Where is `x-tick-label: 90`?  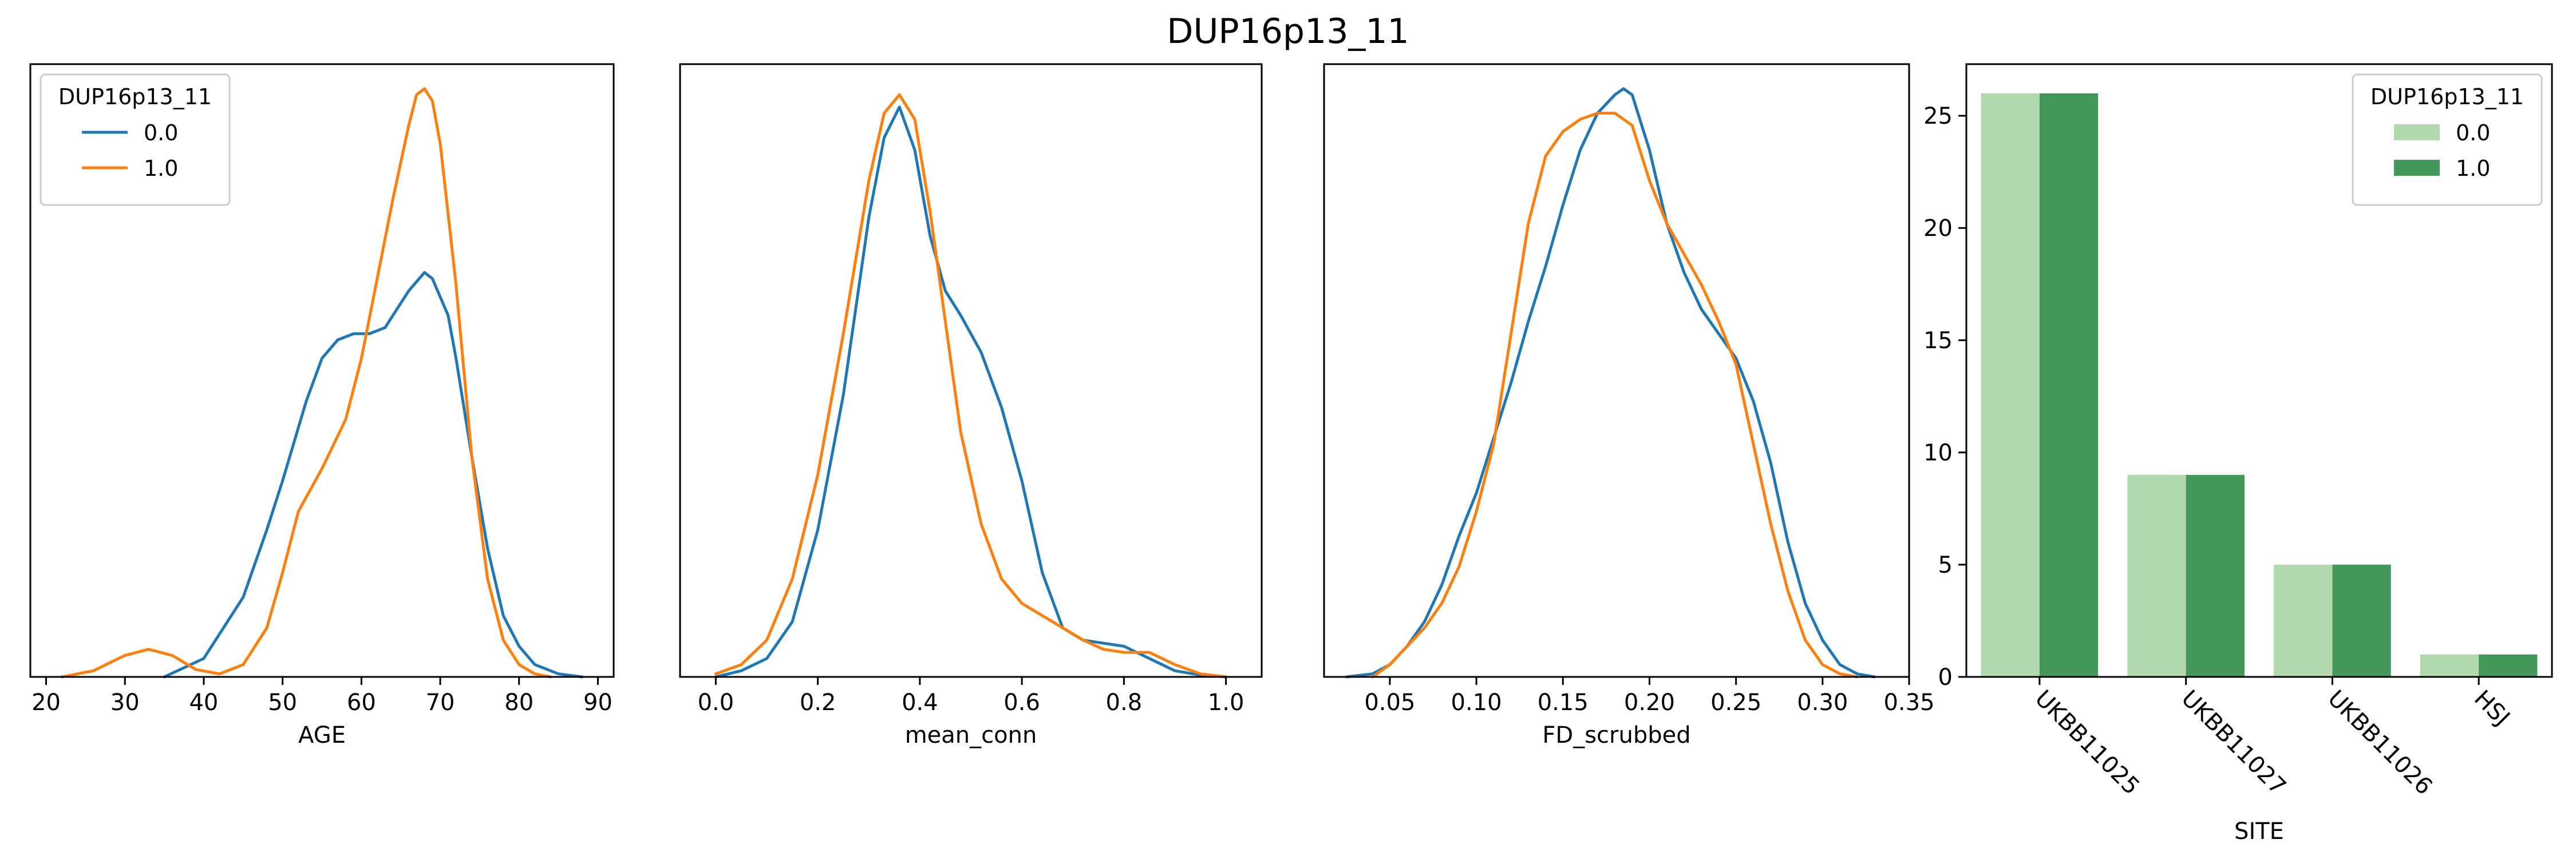 x-tick-label: 90 is located at coordinates (598, 702).